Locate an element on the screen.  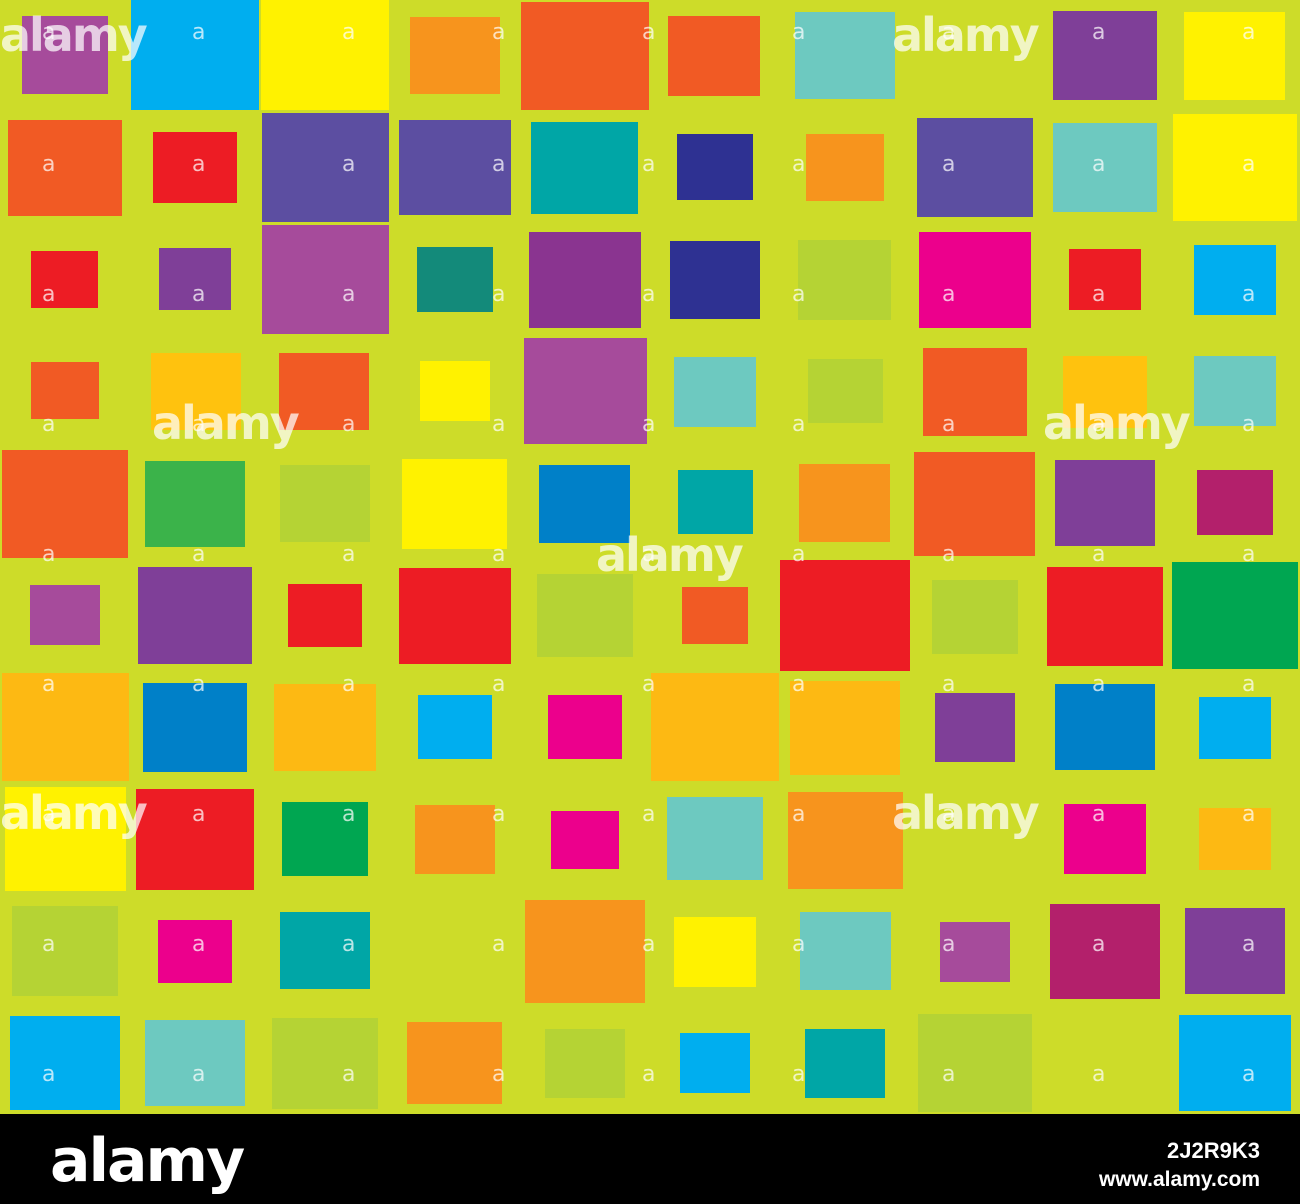
site-url: www.alamy.com is located at coordinates (1179, 1179).